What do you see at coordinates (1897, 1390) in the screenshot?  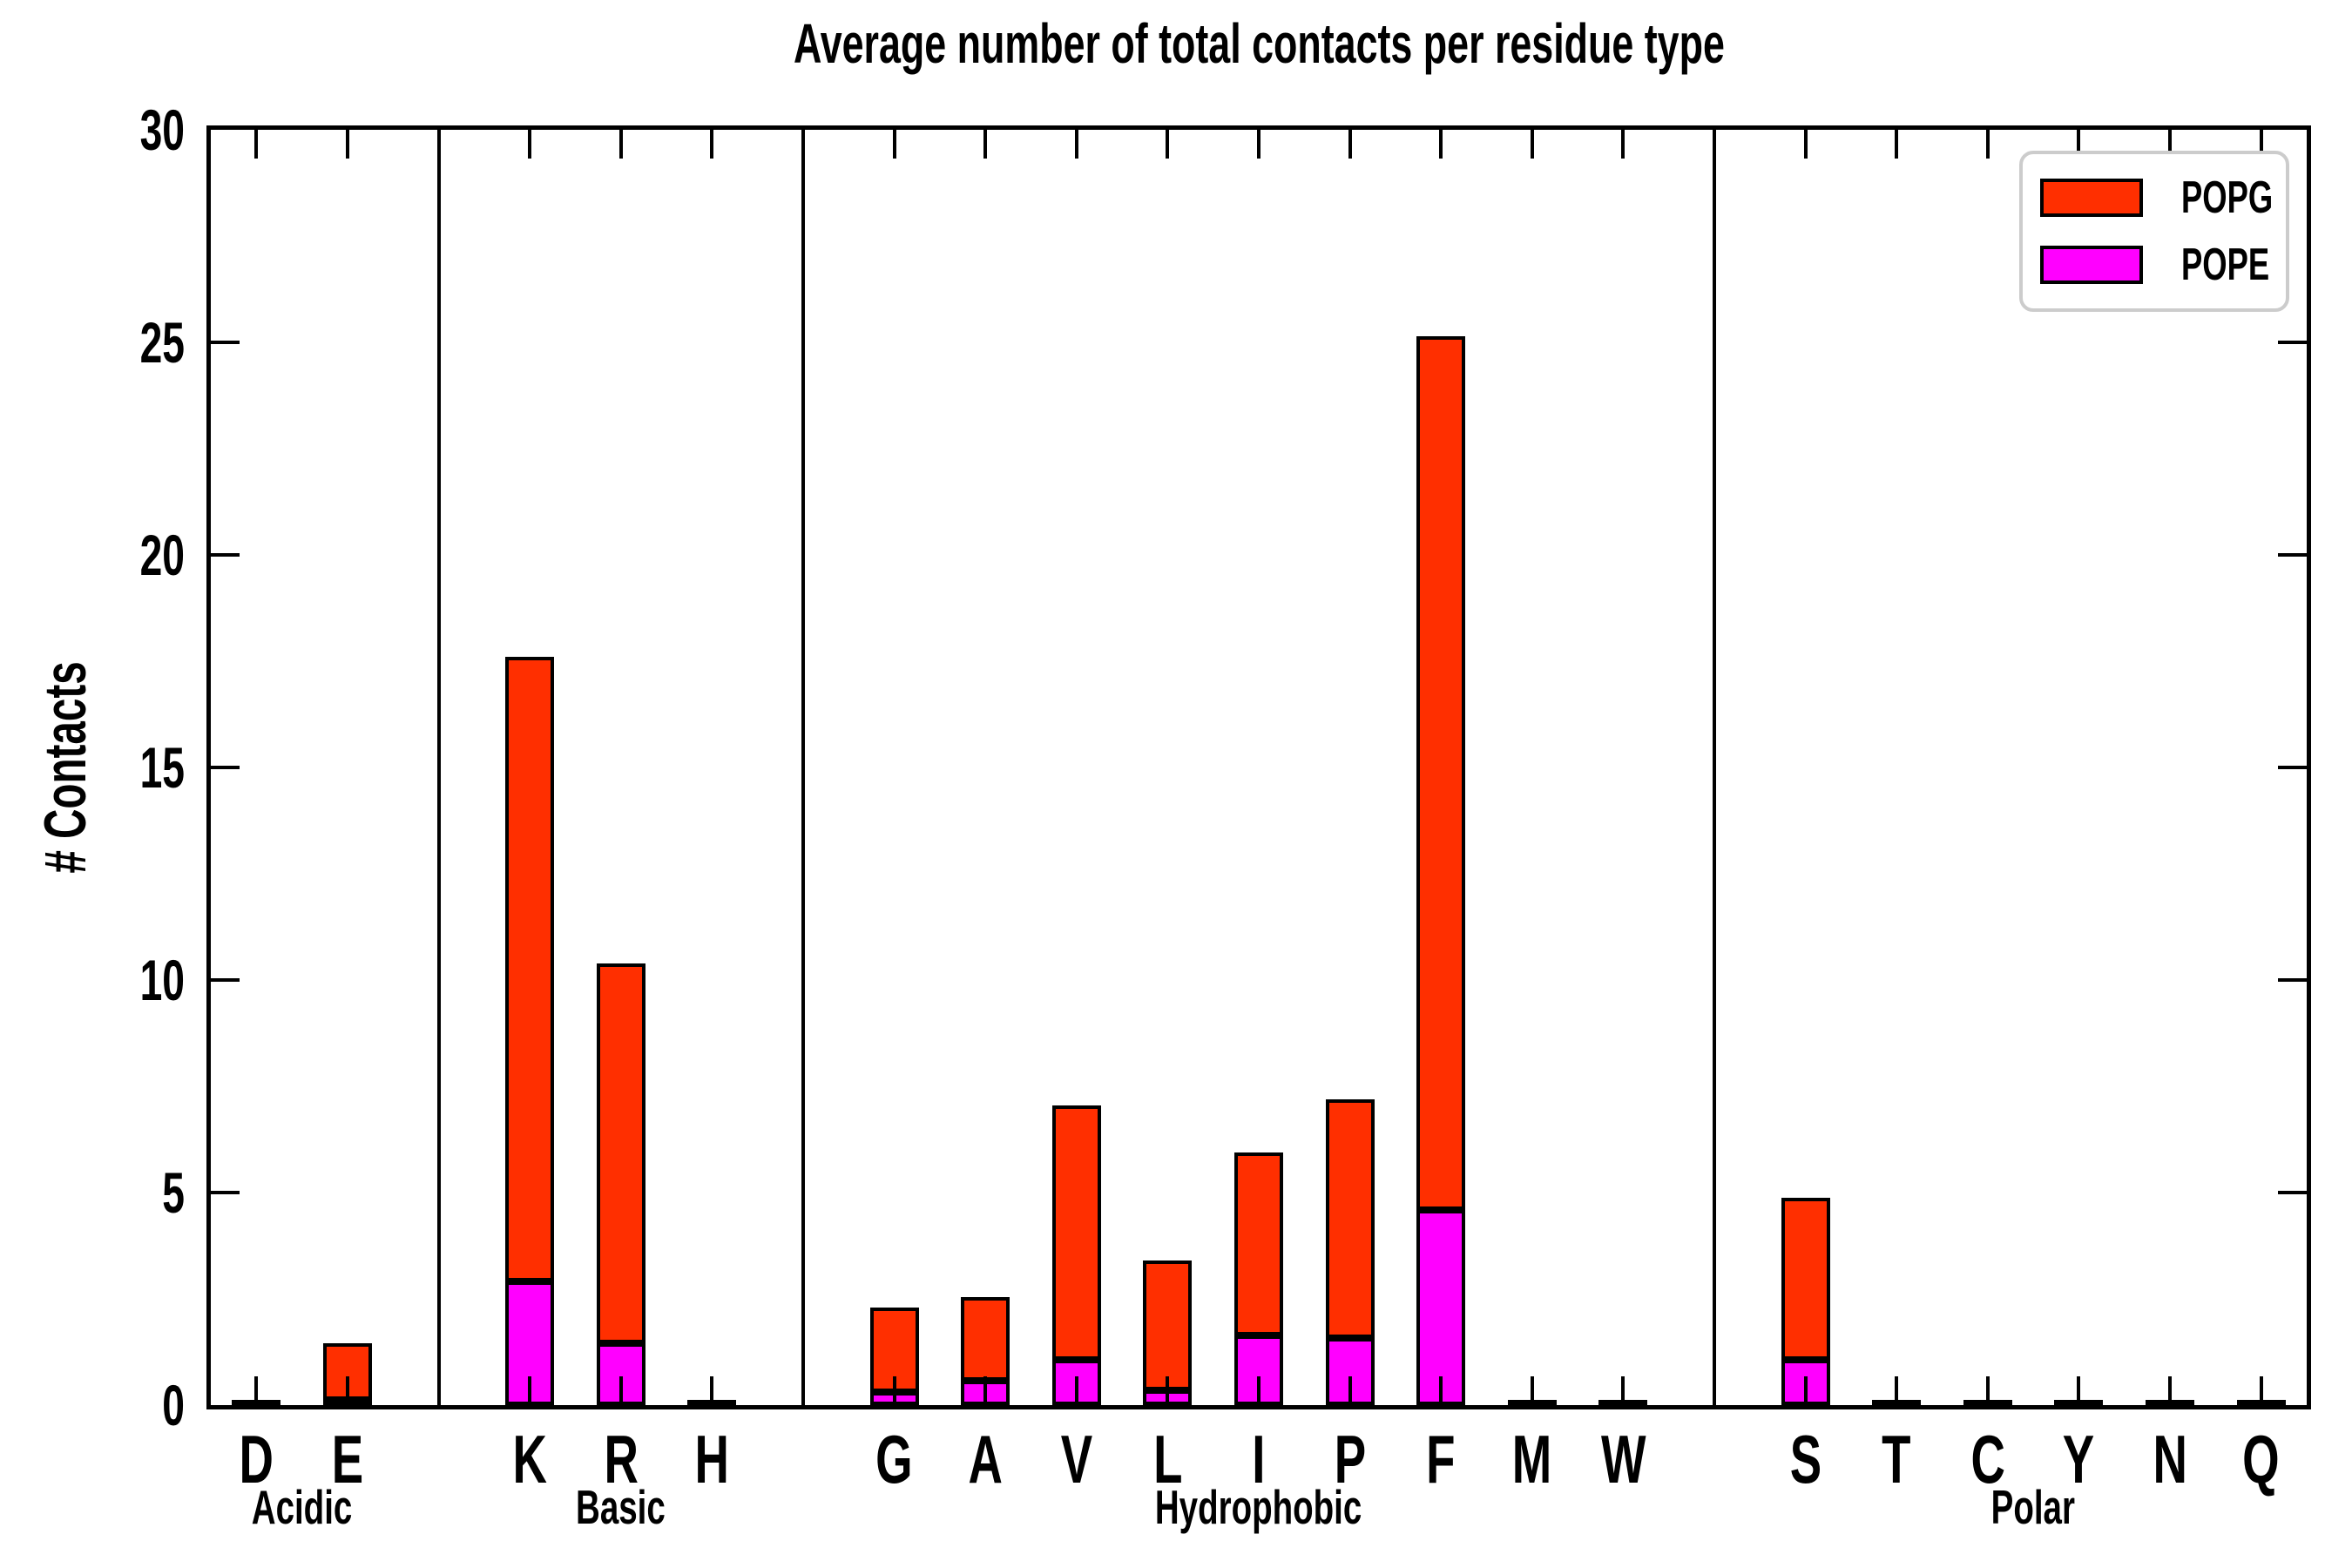 I see `x-tick-T-bottom` at bounding box center [1897, 1390].